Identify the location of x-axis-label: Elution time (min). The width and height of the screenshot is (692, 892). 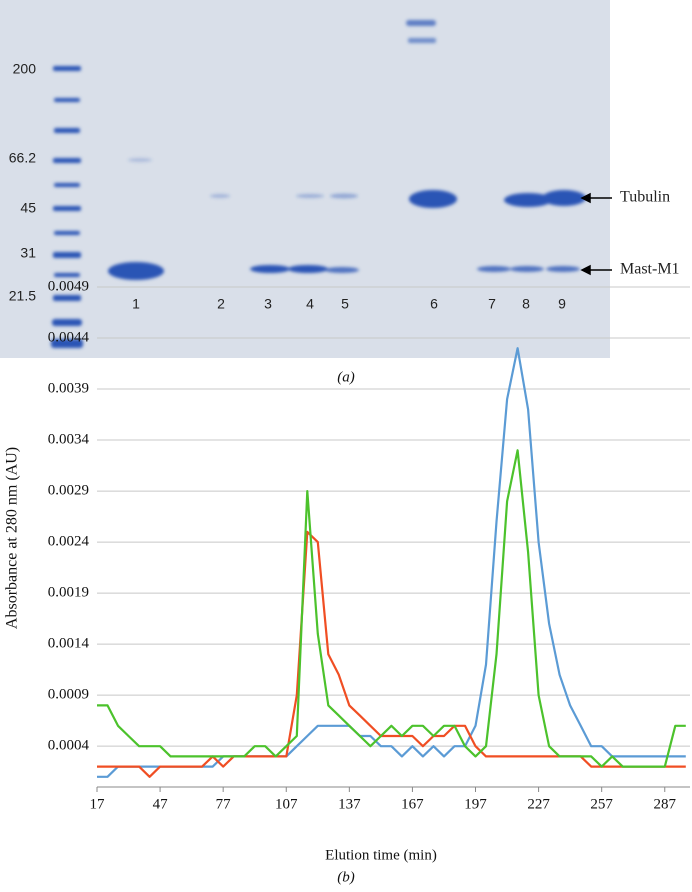
(381, 855).